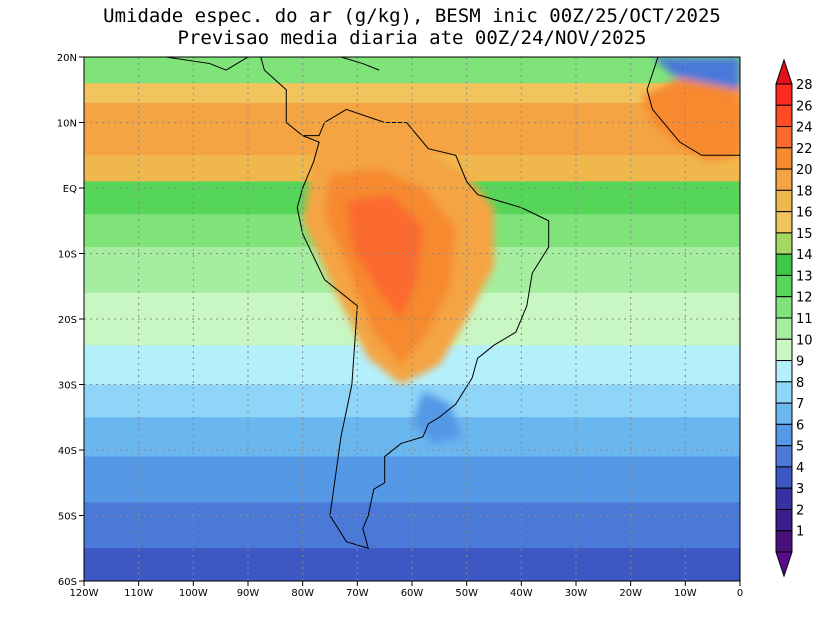  What do you see at coordinates (804, 128) in the screenshot?
I see `colorbar-label: 24` at bounding box center [804, 128].